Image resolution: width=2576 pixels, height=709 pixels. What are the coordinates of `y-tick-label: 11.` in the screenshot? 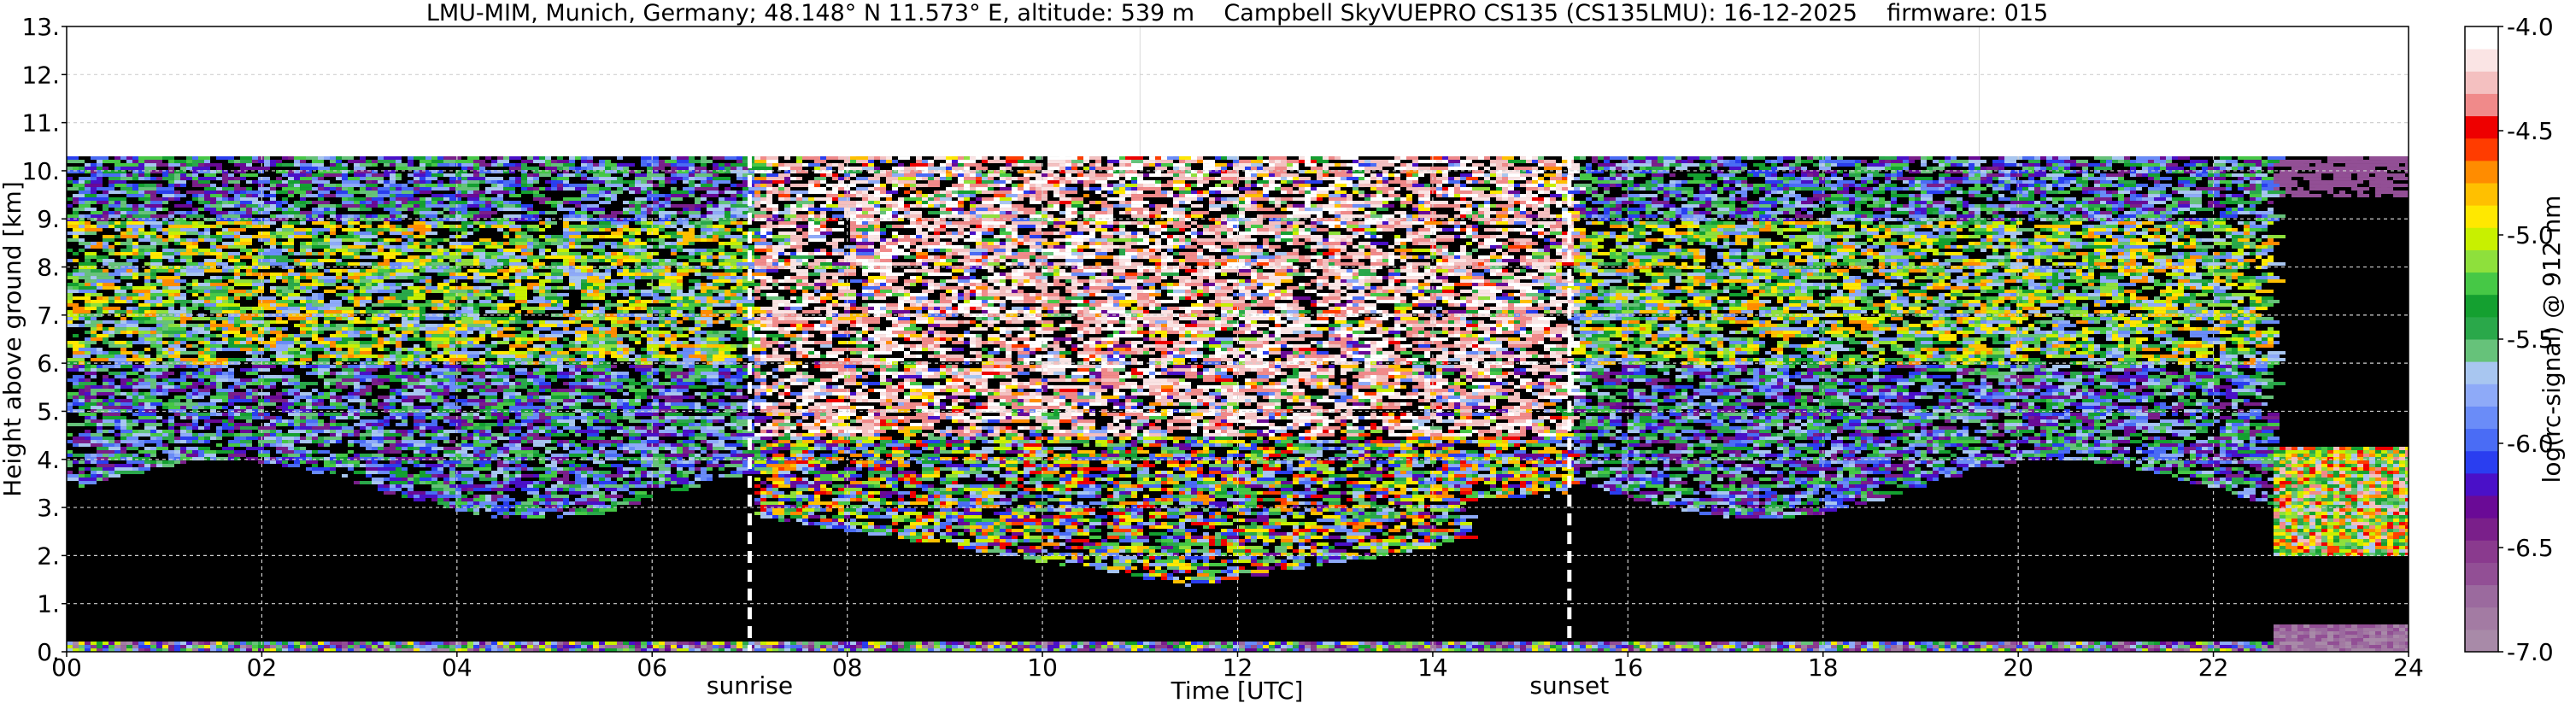 It's located at (40, 123).